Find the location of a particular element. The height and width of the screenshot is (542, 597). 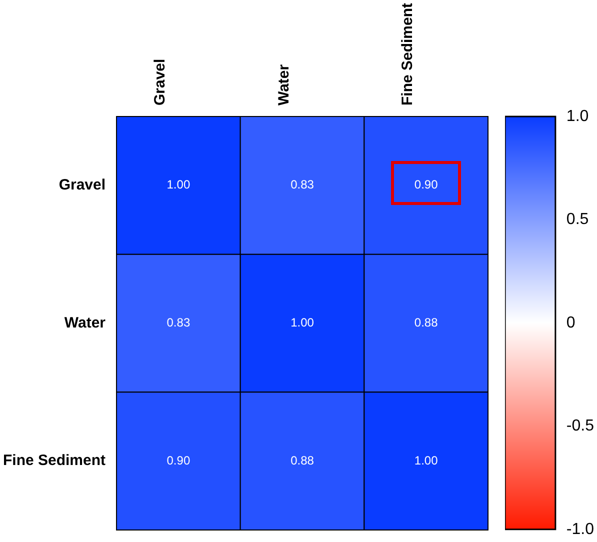

y-tick-label: Gravel is located at coordinates (82, 185).